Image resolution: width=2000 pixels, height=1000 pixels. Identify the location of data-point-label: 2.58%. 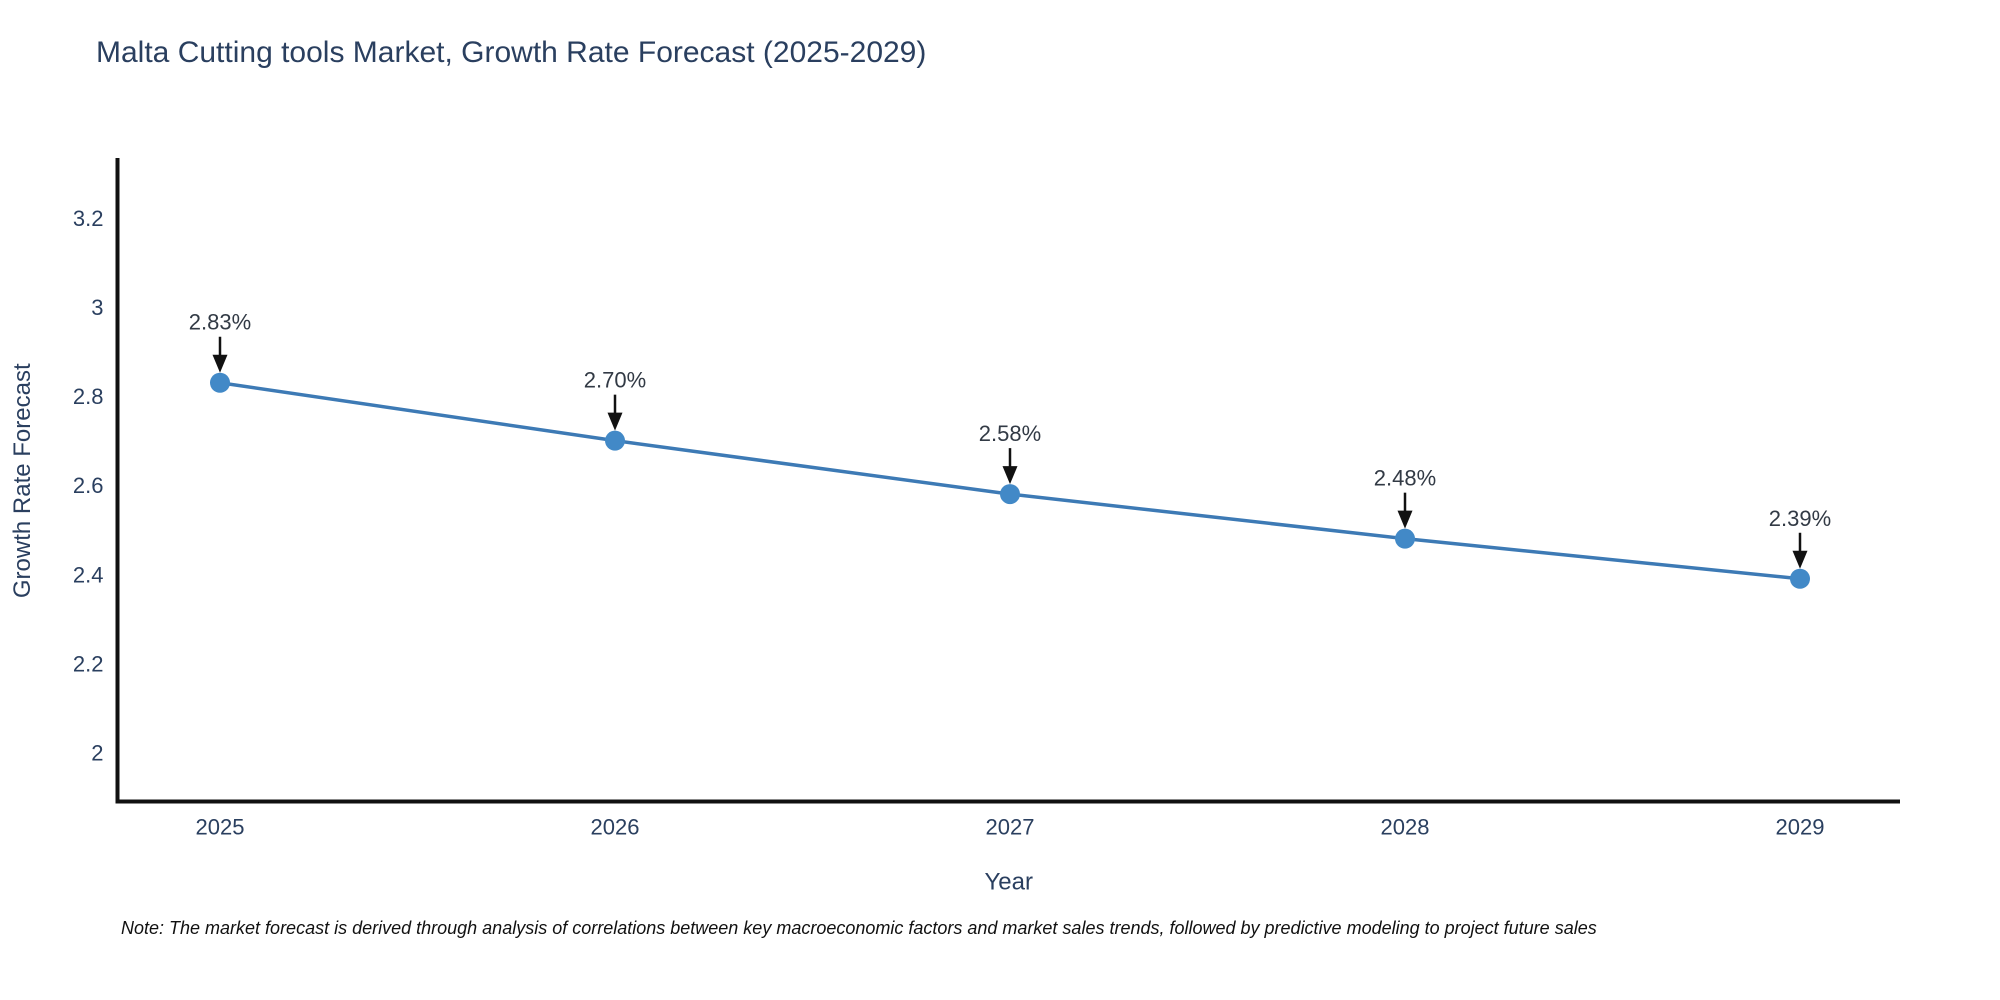
(1010, 433).